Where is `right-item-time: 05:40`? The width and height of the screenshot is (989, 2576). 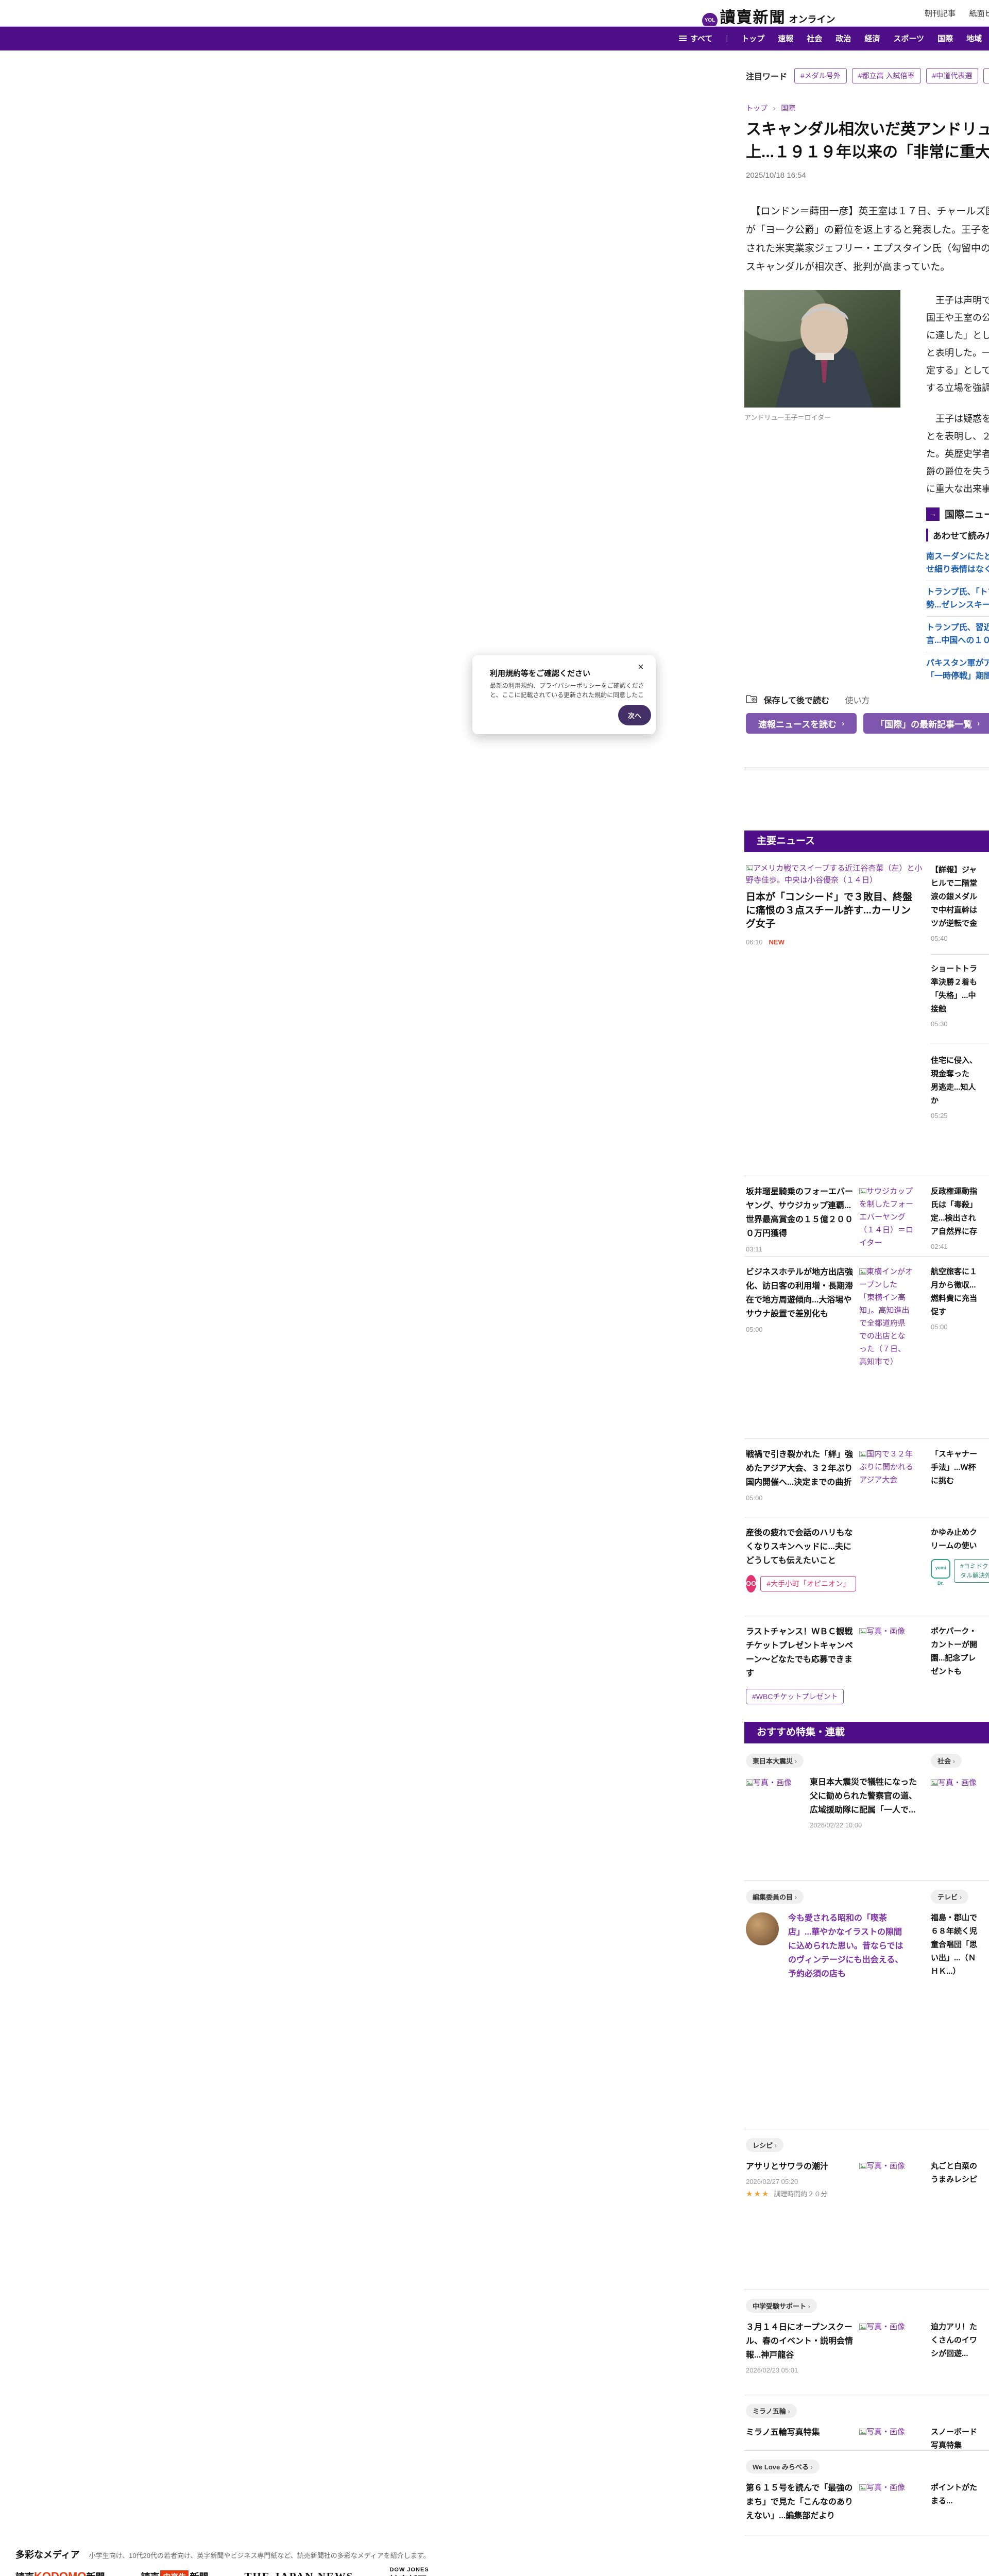
right-item-time: 05:40 is located at coordinates (940, 938).